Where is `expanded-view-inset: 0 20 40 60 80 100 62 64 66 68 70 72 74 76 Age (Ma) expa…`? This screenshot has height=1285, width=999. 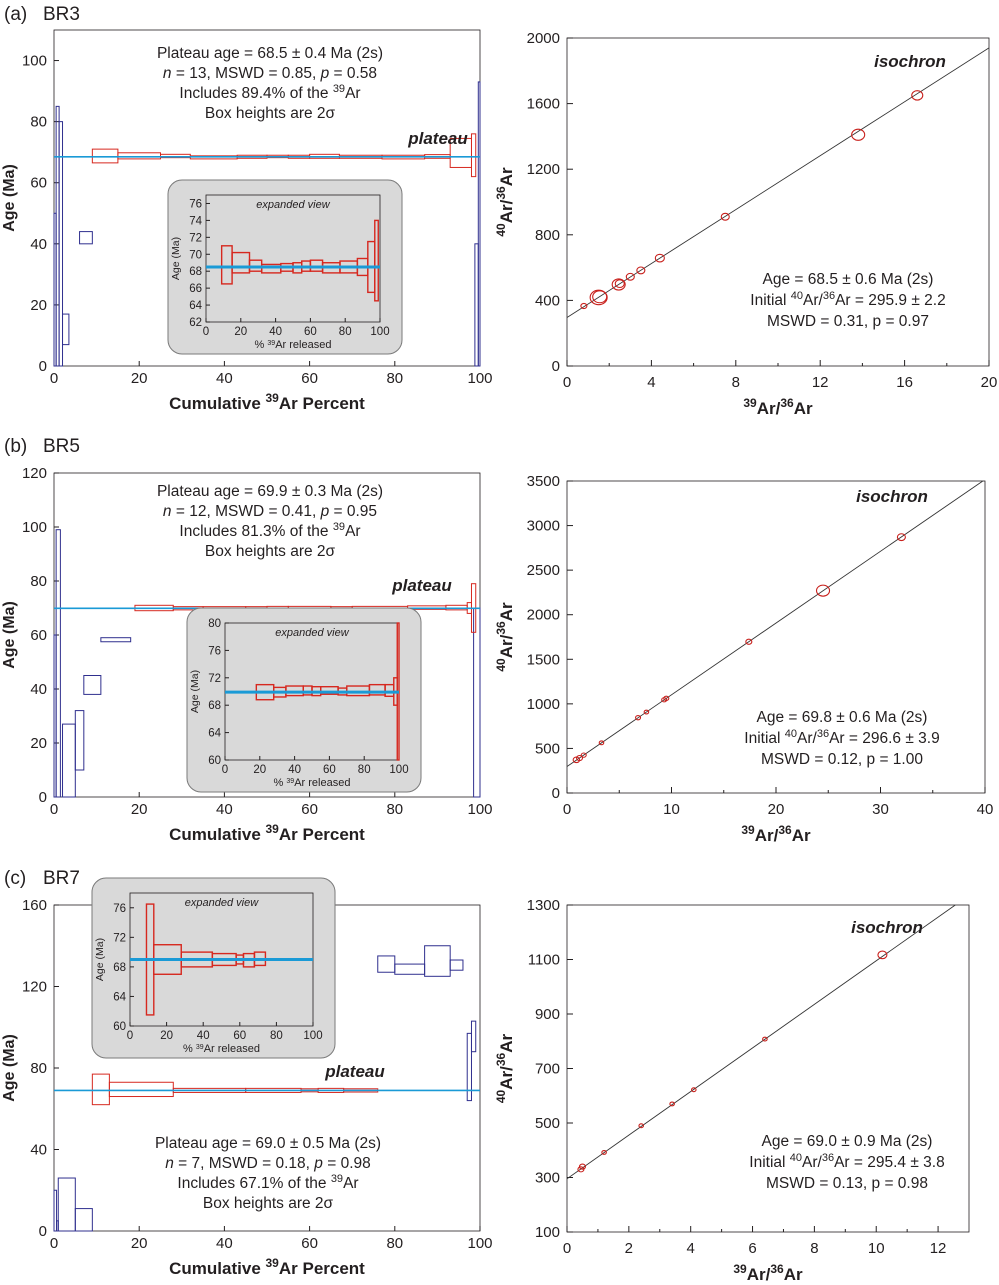
expanded-view-inset: 0 20 40 60 80 100 62 64 66 68 70 72 74 76 Age (Ma) expa… is located at coordinates (285, 267).